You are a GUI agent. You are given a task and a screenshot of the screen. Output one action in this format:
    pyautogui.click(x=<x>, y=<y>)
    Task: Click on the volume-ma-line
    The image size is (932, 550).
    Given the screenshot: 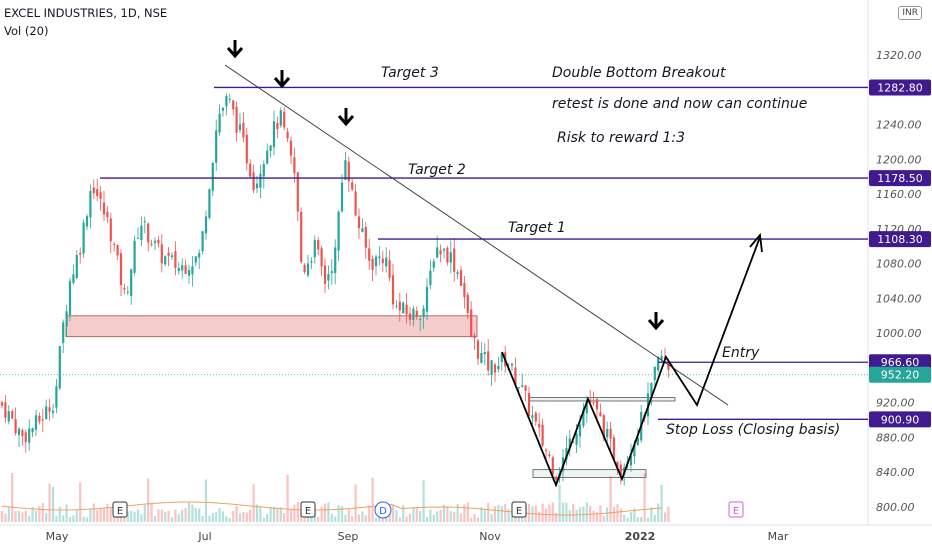 What is the action you would take?
    pyautogui.click(x=332, y=508)
    